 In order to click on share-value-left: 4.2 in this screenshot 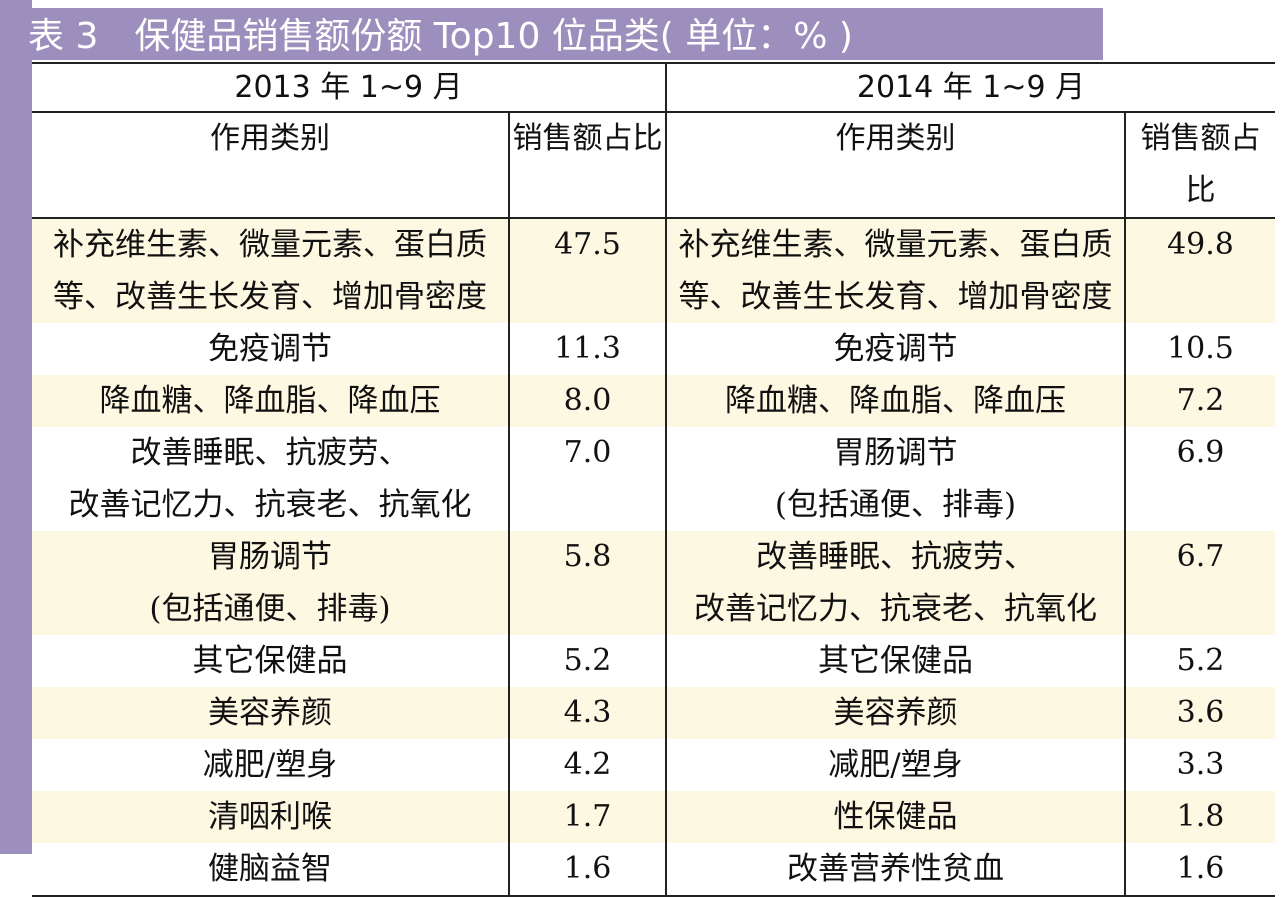, I will do `click(588, 765)`.